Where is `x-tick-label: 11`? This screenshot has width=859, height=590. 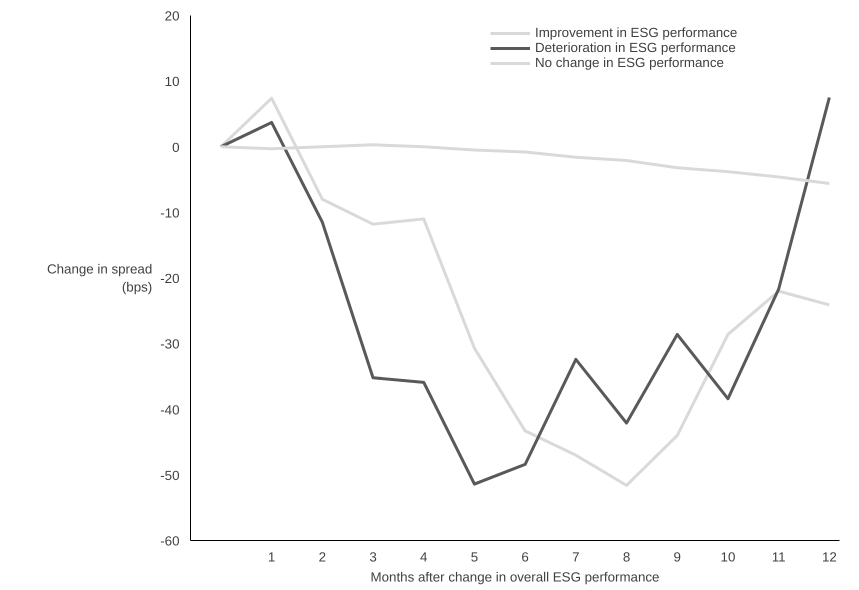 x-tick-label: 11 is located at coordinates (779, 557).